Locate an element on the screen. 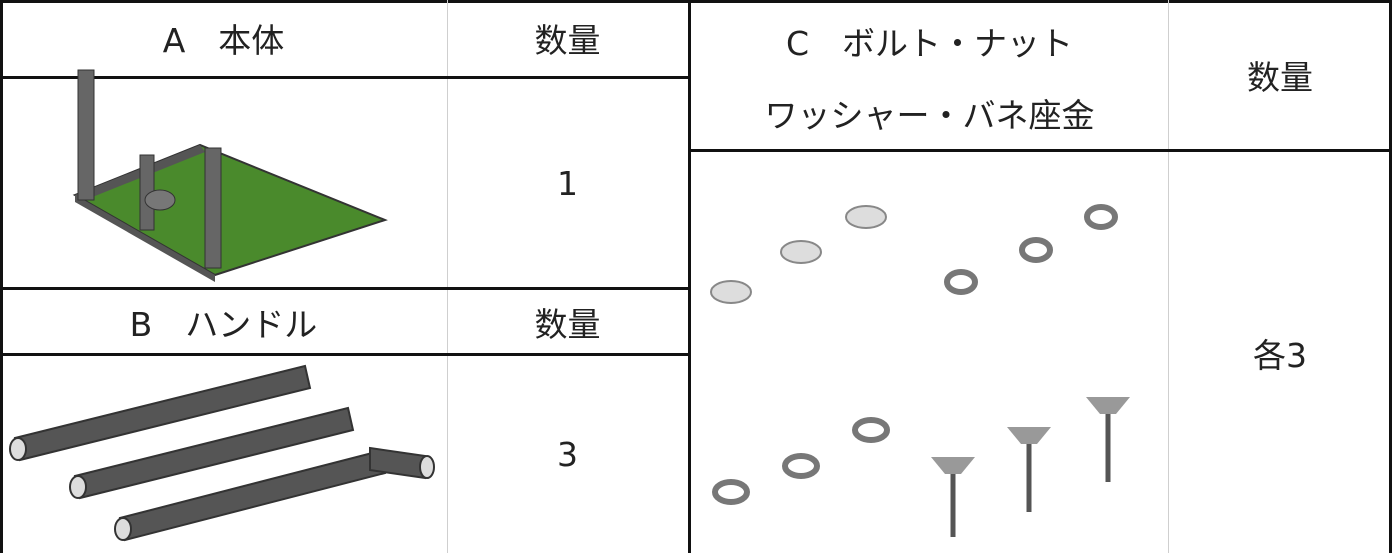  quantity: 各3 is located at coordinates (1280, 355).